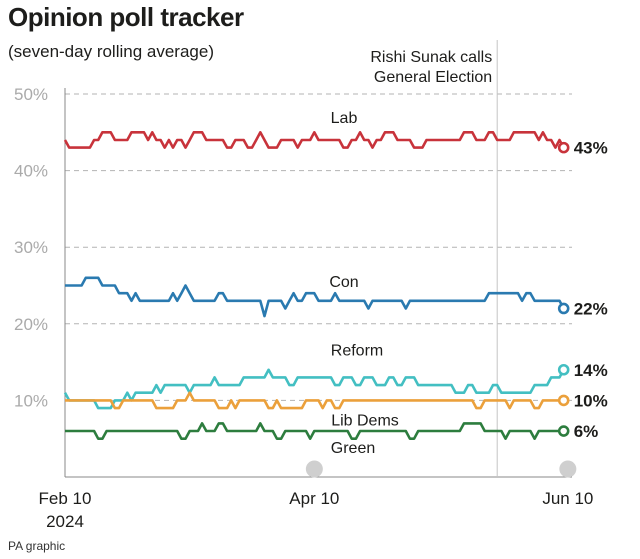 This screenshot has height=559, width=640. Describe the element at coordinates (591, 400) in the screenshot. I see `end-value-lib-dems: 10%` at that location.